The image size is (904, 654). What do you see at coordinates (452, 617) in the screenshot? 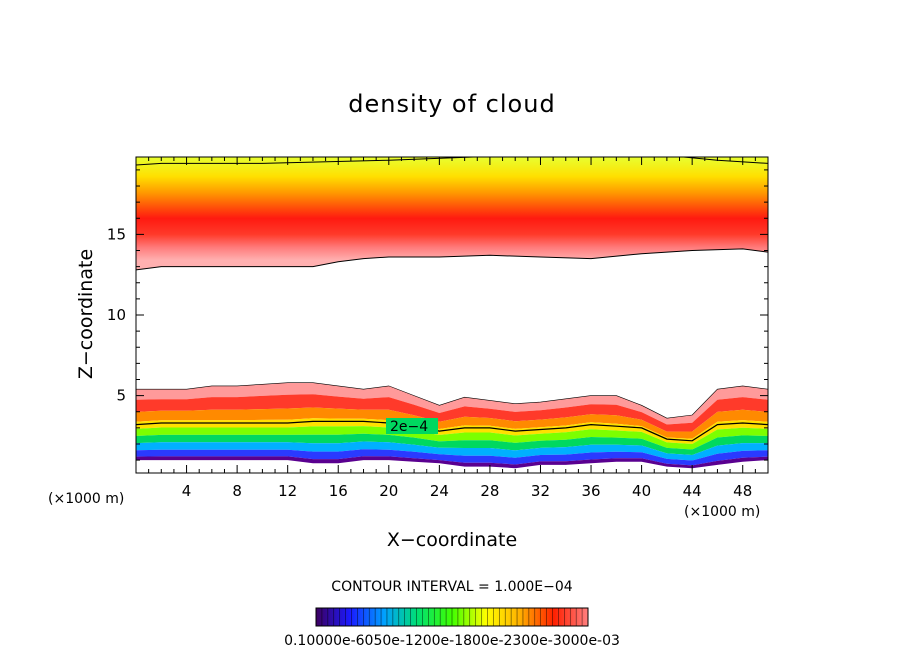
I see `colorbar` at bounding box center [452, 617].